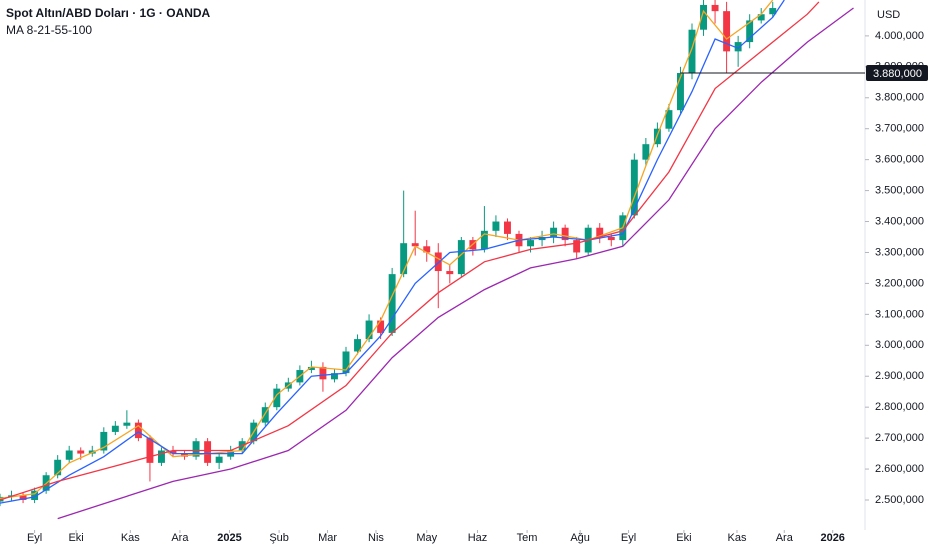  What do you see at coordinates (899, 283) in the screenshot?
I see `y-tick-label: 3.200,000` at bounding box center [899, 283].